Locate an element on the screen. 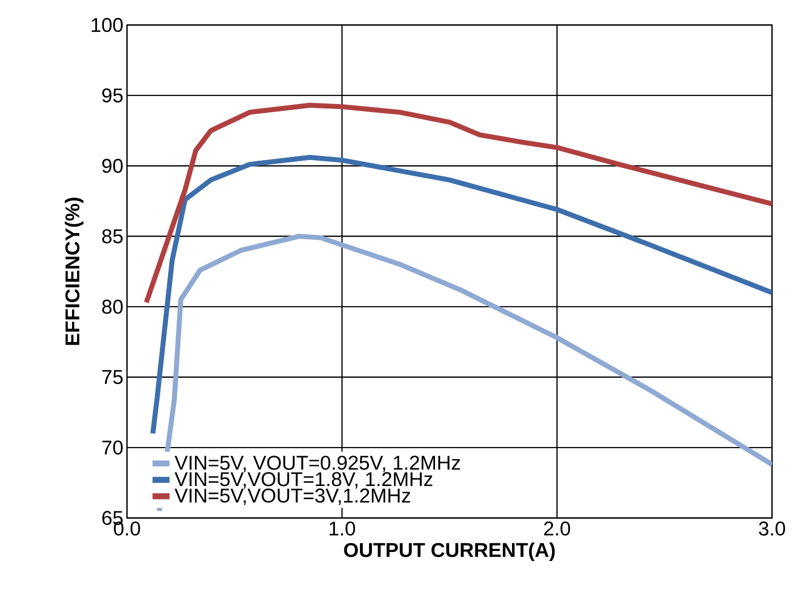 The width and height of the screenshot is (793, 613). y-tick-label: 75 is located at coordinates (112, 377).